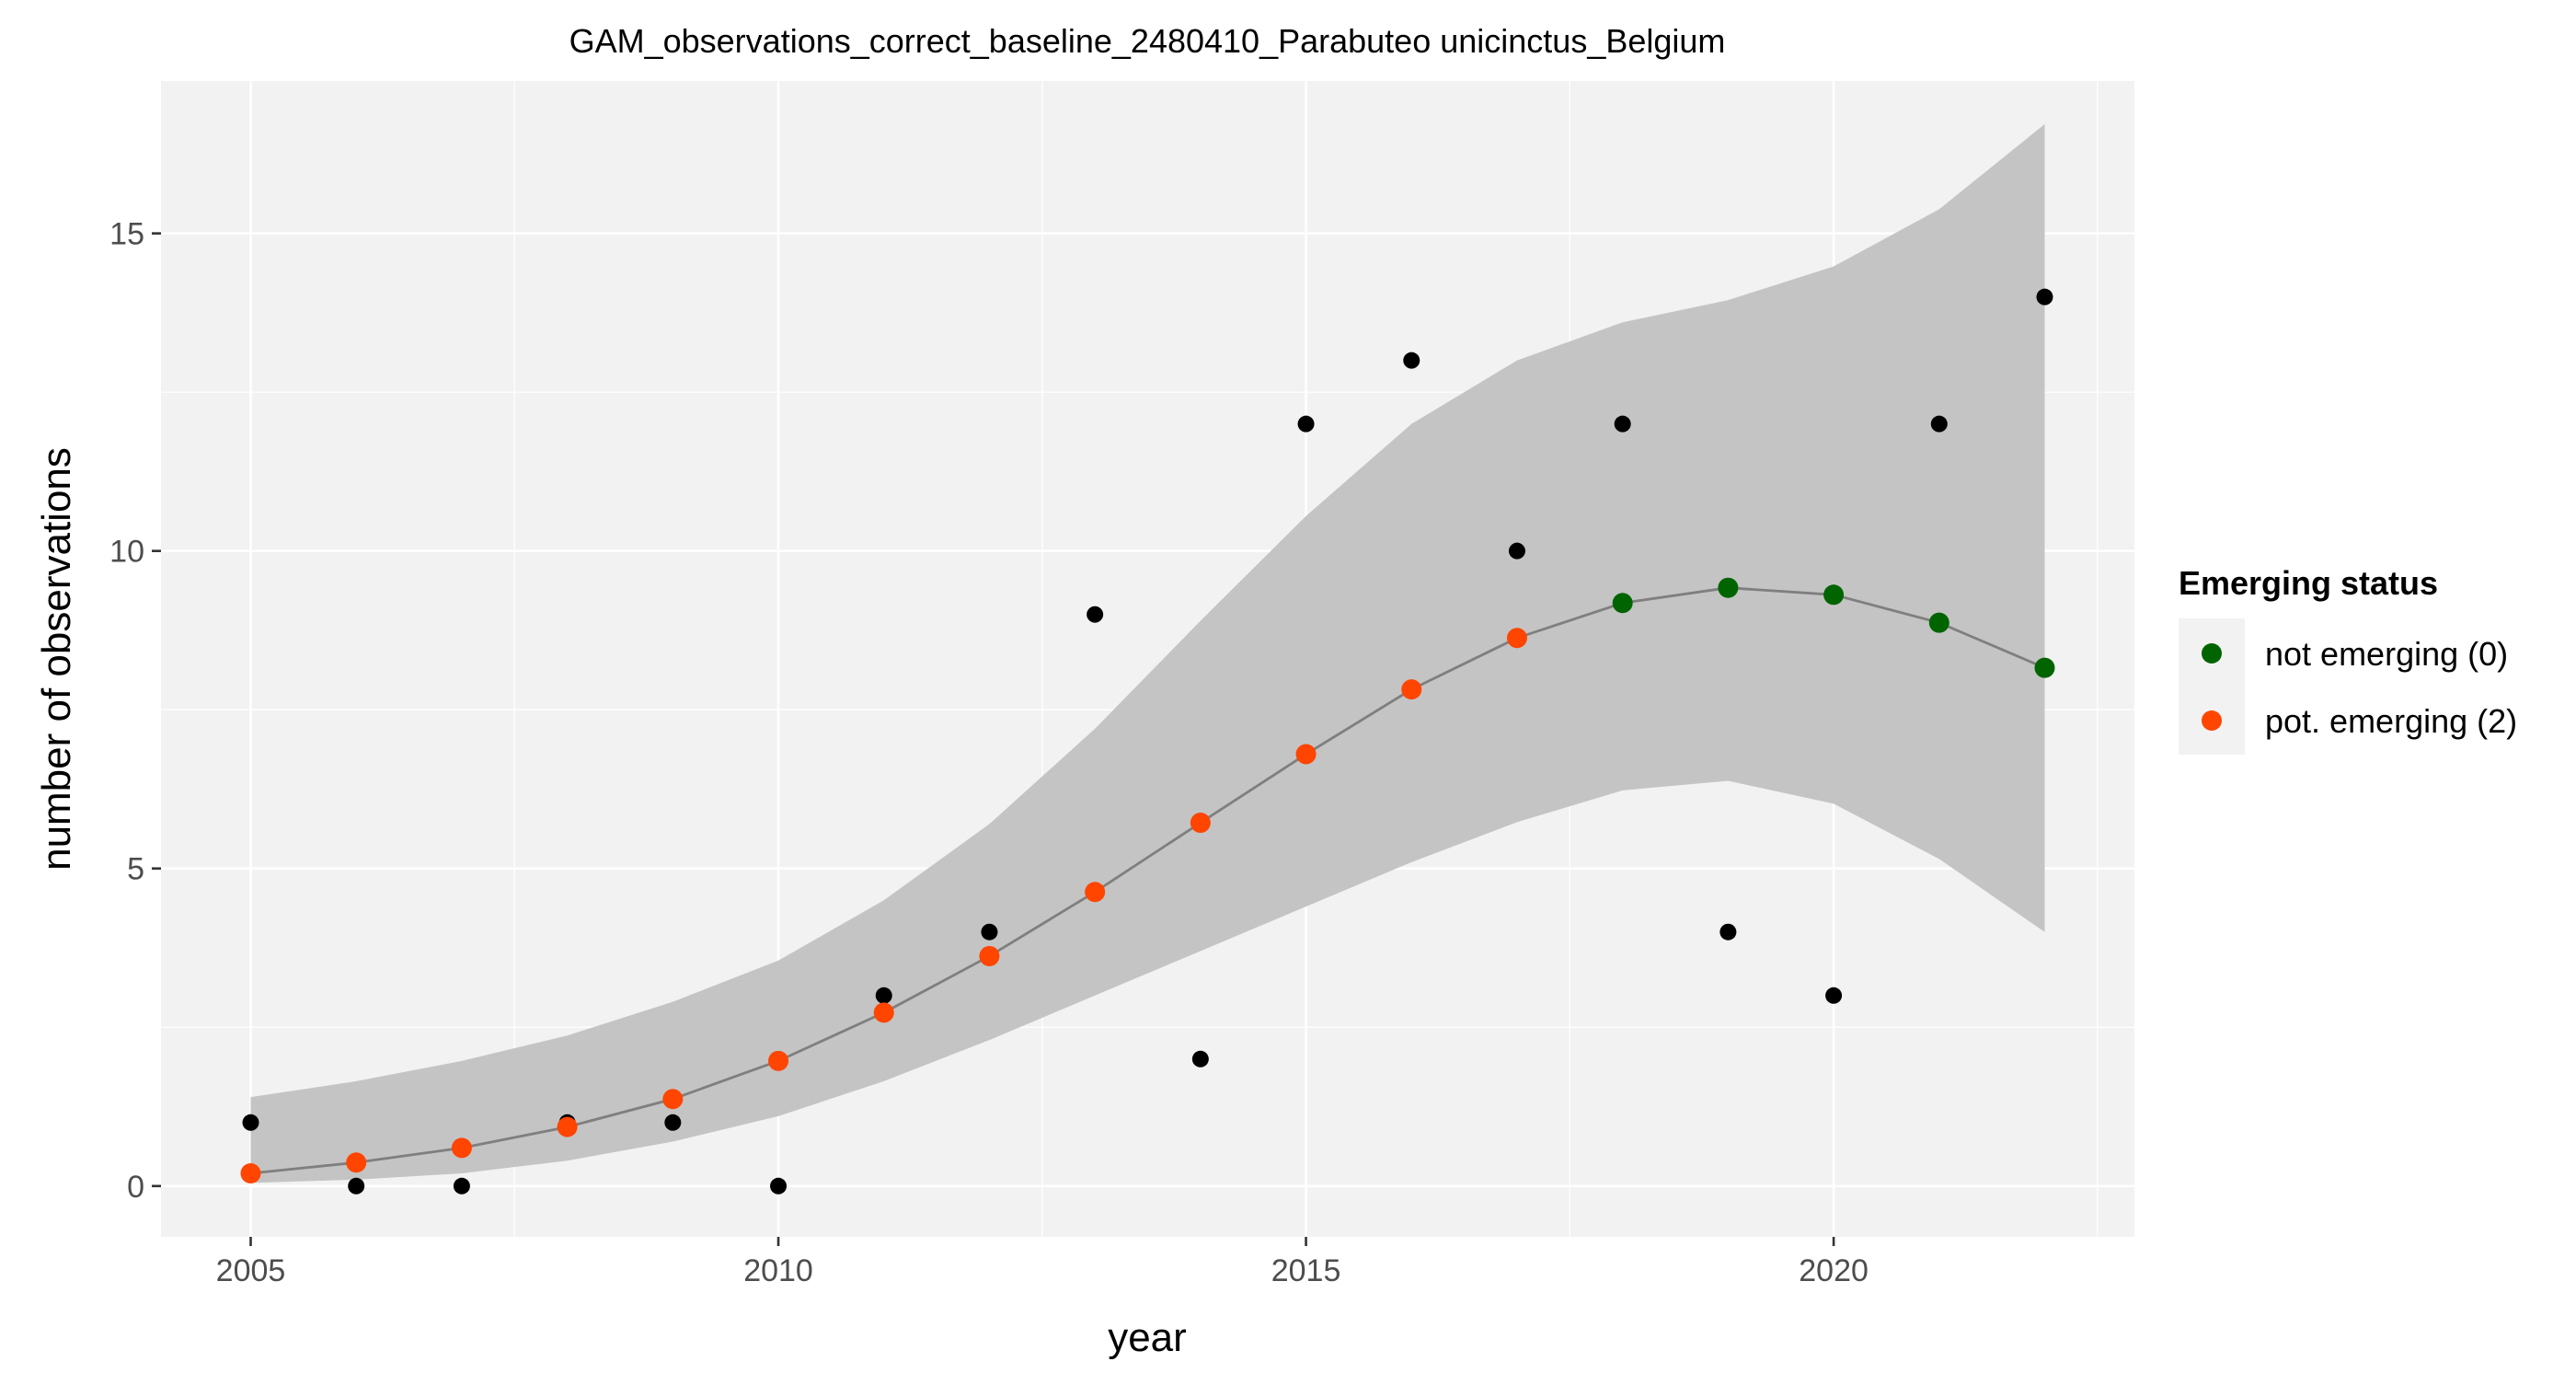 This screenshot has width=2576, height=1385. I want to click on x-tick-label: 2005, so click(251, 1270).